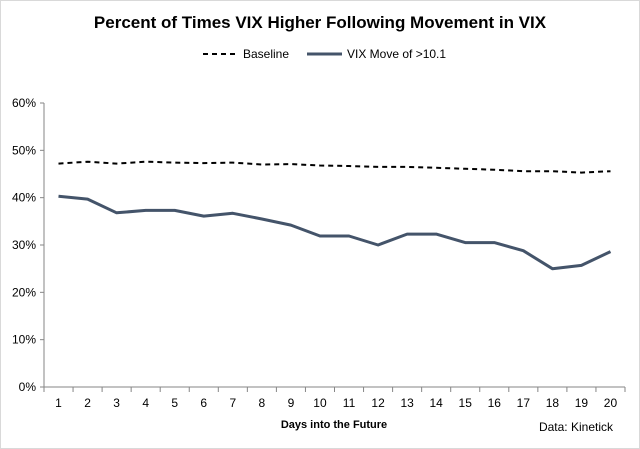 The height and width of the screenshot is (449, 640). What do you see at coordinates (495, 403) in the screenshot?
I see `x-tick-label: 16` at bounding box center [495, 403].